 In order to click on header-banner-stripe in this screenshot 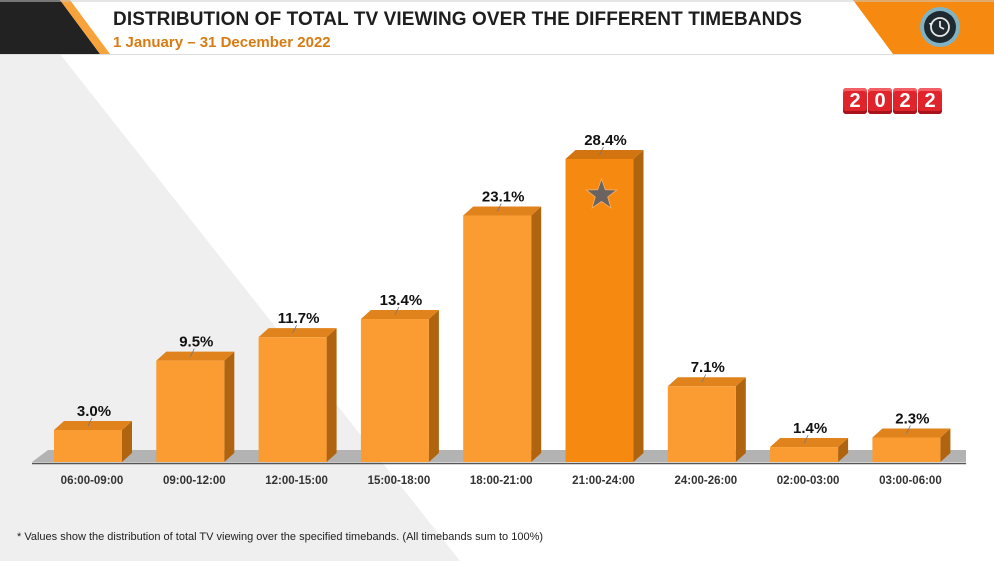, I will do `click(85, 27)`.